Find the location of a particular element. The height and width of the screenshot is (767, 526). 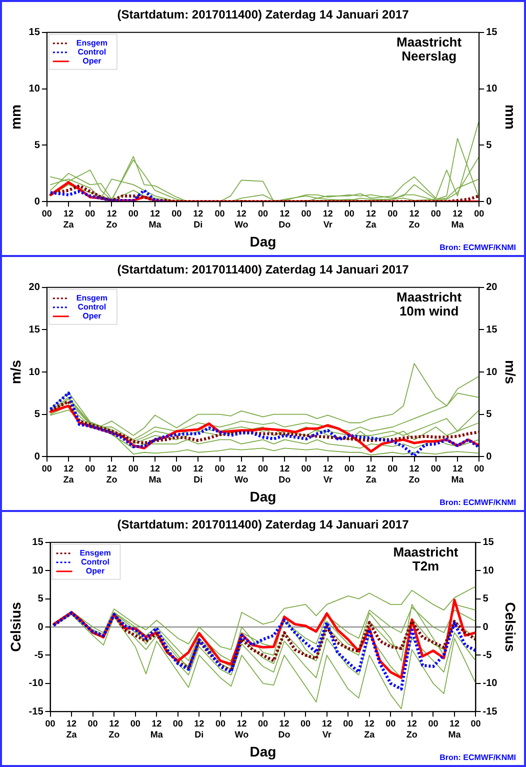

y2-axis-title: mm is located at coordinates (510, 117).